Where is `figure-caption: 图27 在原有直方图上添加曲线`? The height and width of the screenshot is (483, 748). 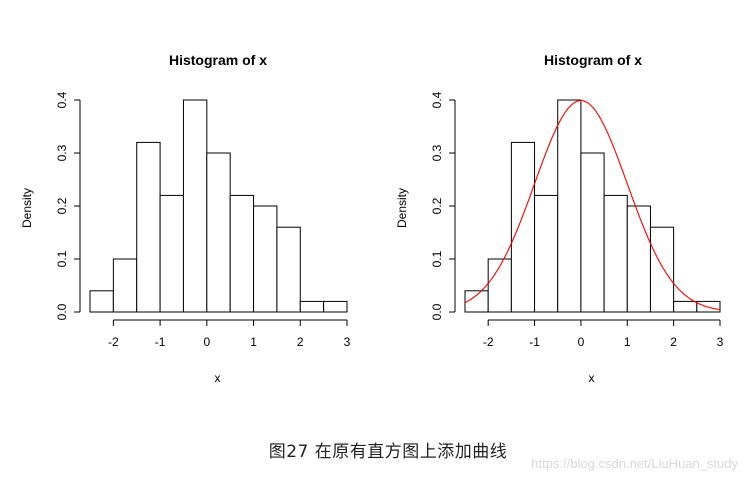 figure-caption: 图27 在原有直方图上添加曲线 is located at coordinates (388, 452).